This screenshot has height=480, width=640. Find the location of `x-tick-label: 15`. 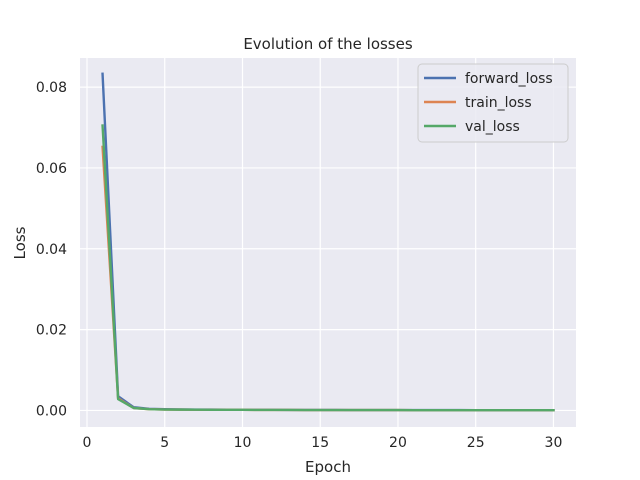

x-tick-label: 15 is located at coordinates (320, 443).